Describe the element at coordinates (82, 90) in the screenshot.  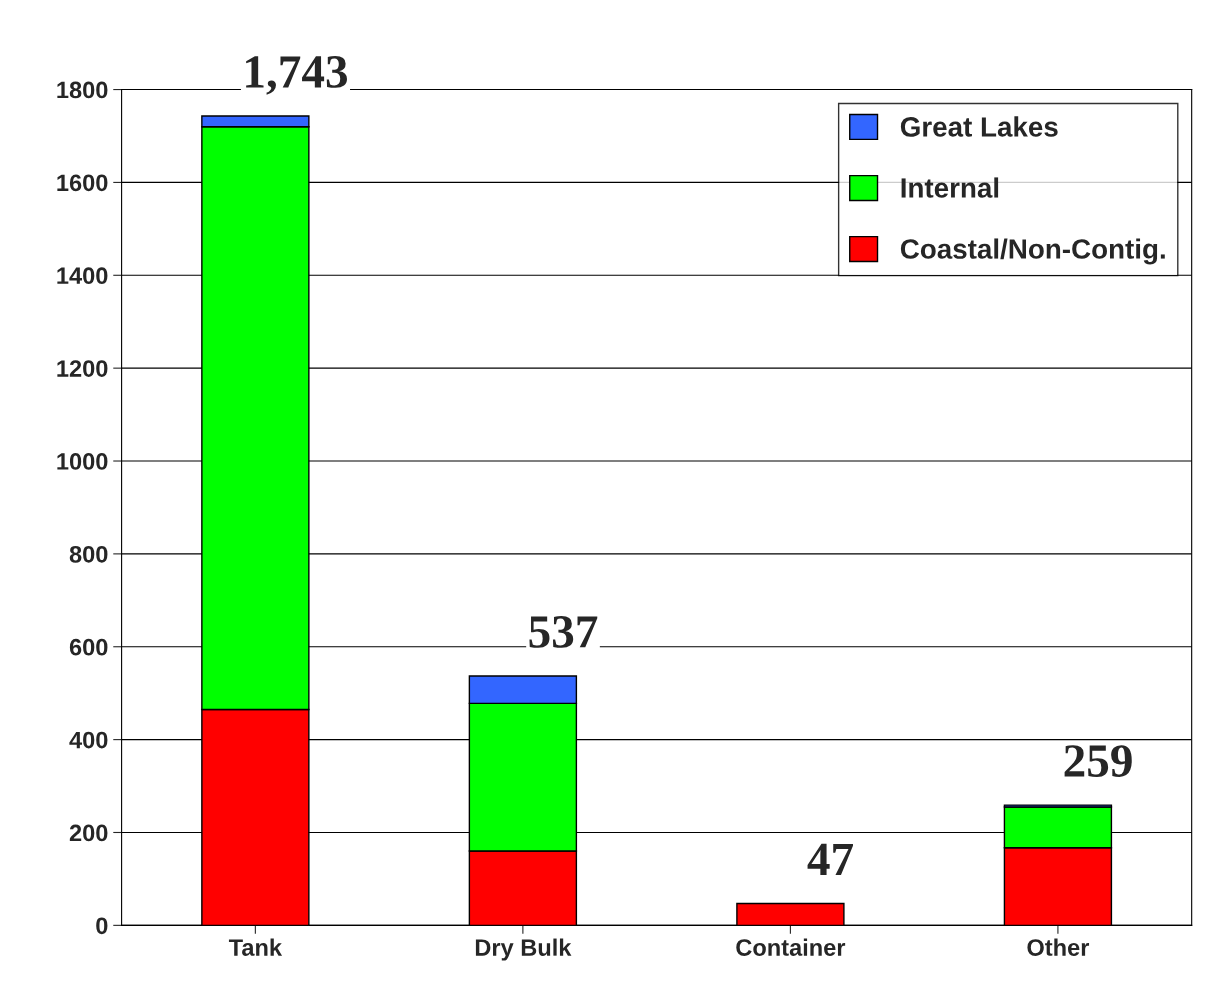
I see `y-tick-label: 1800` at that location.